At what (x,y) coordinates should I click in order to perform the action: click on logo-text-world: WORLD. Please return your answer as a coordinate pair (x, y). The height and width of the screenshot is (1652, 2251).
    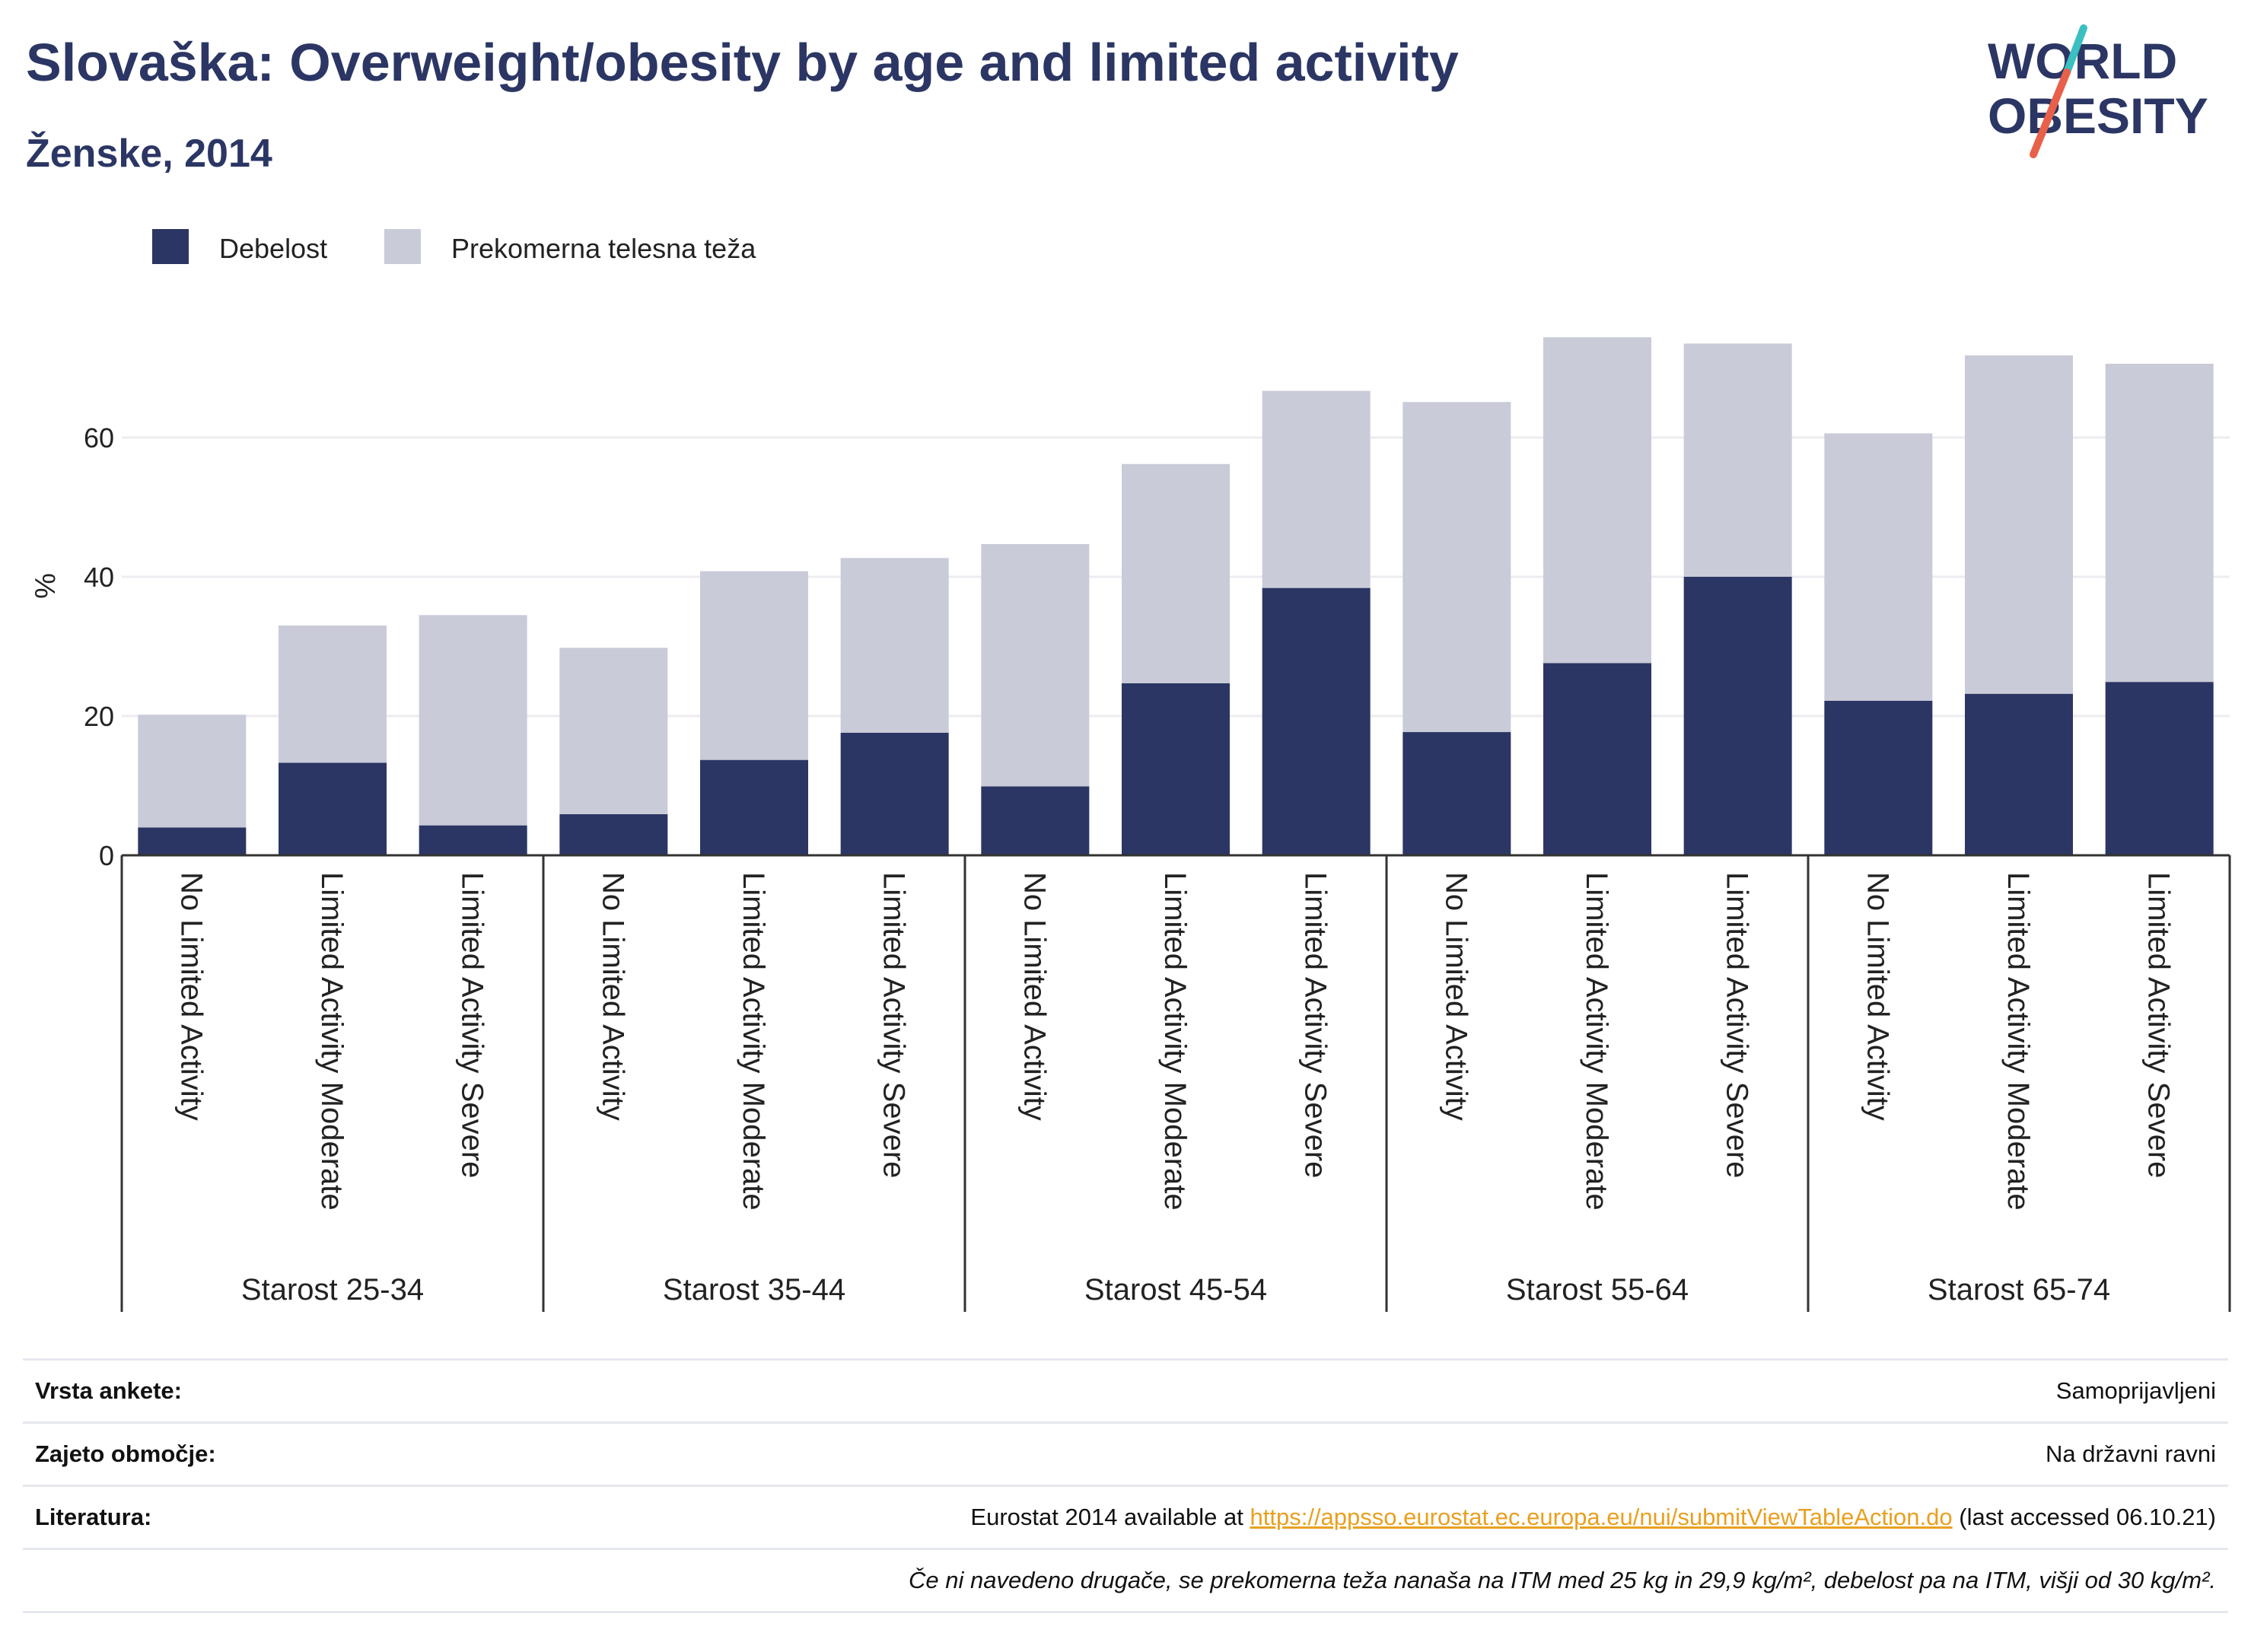
    Looking at the image, I should click on (2082, 61).